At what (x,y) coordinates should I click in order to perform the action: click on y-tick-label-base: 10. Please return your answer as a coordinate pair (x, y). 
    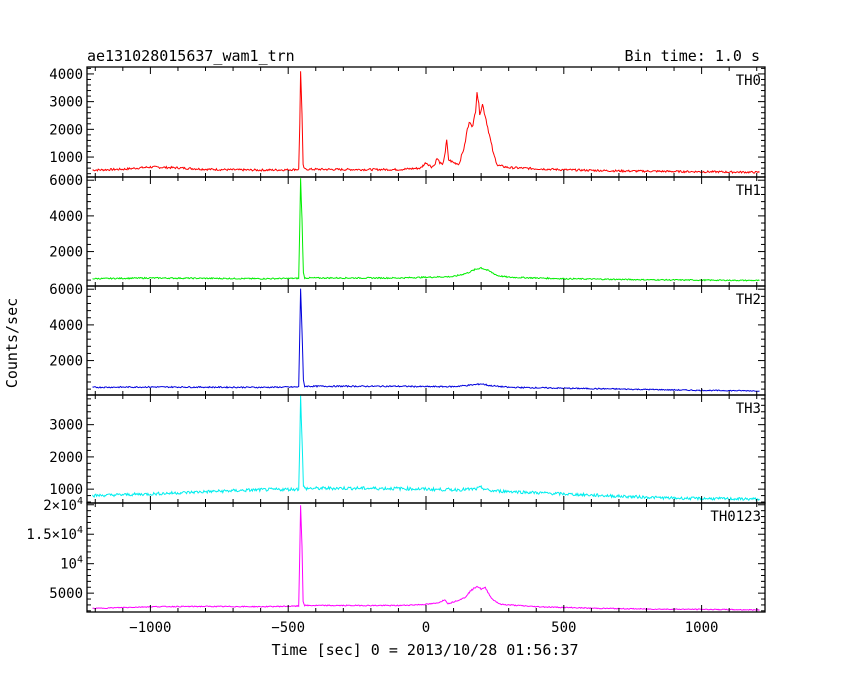
    Looking at the image, I should click on (68, 565).